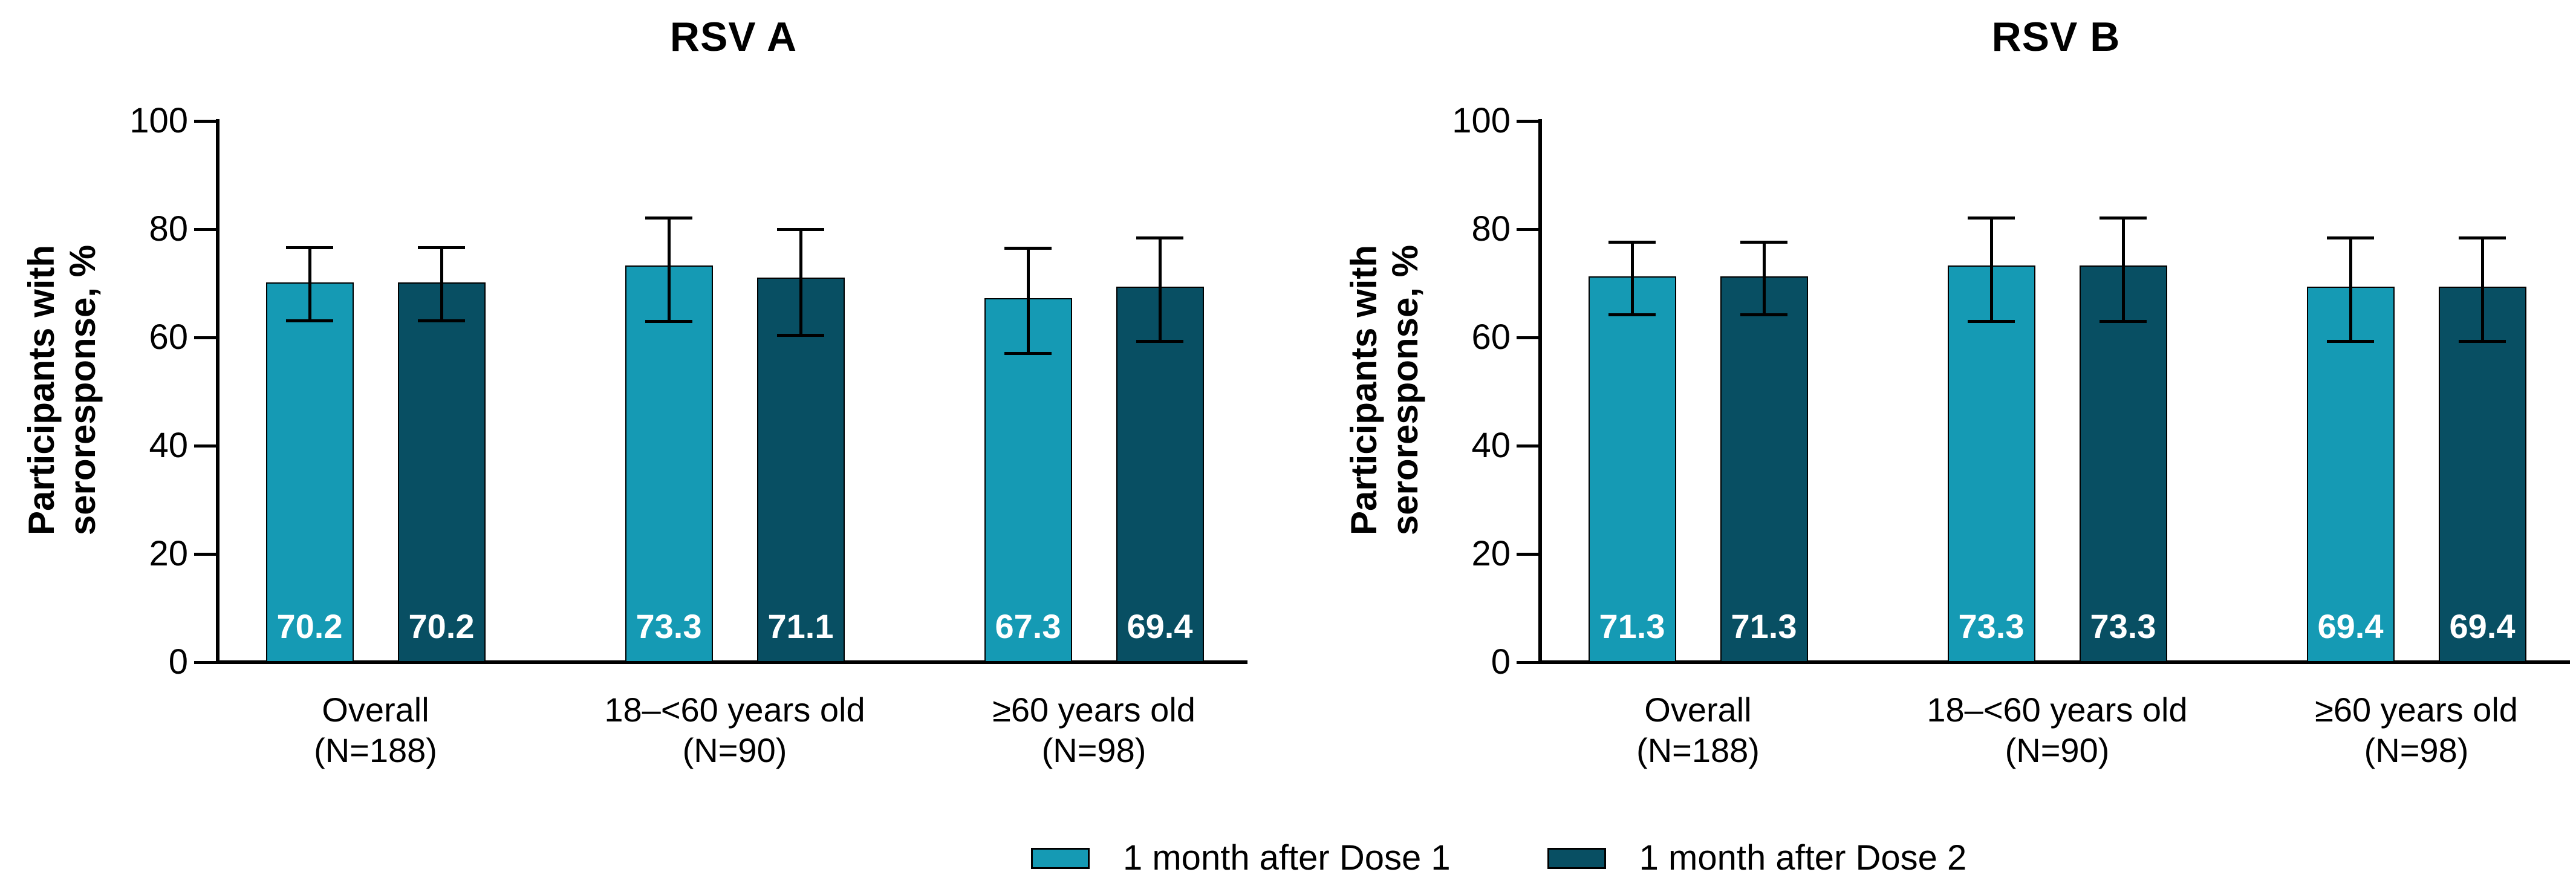 This screenshot has height=892, width=2576. I want to click on bar-value-label: 71.1, so click(801, 626).